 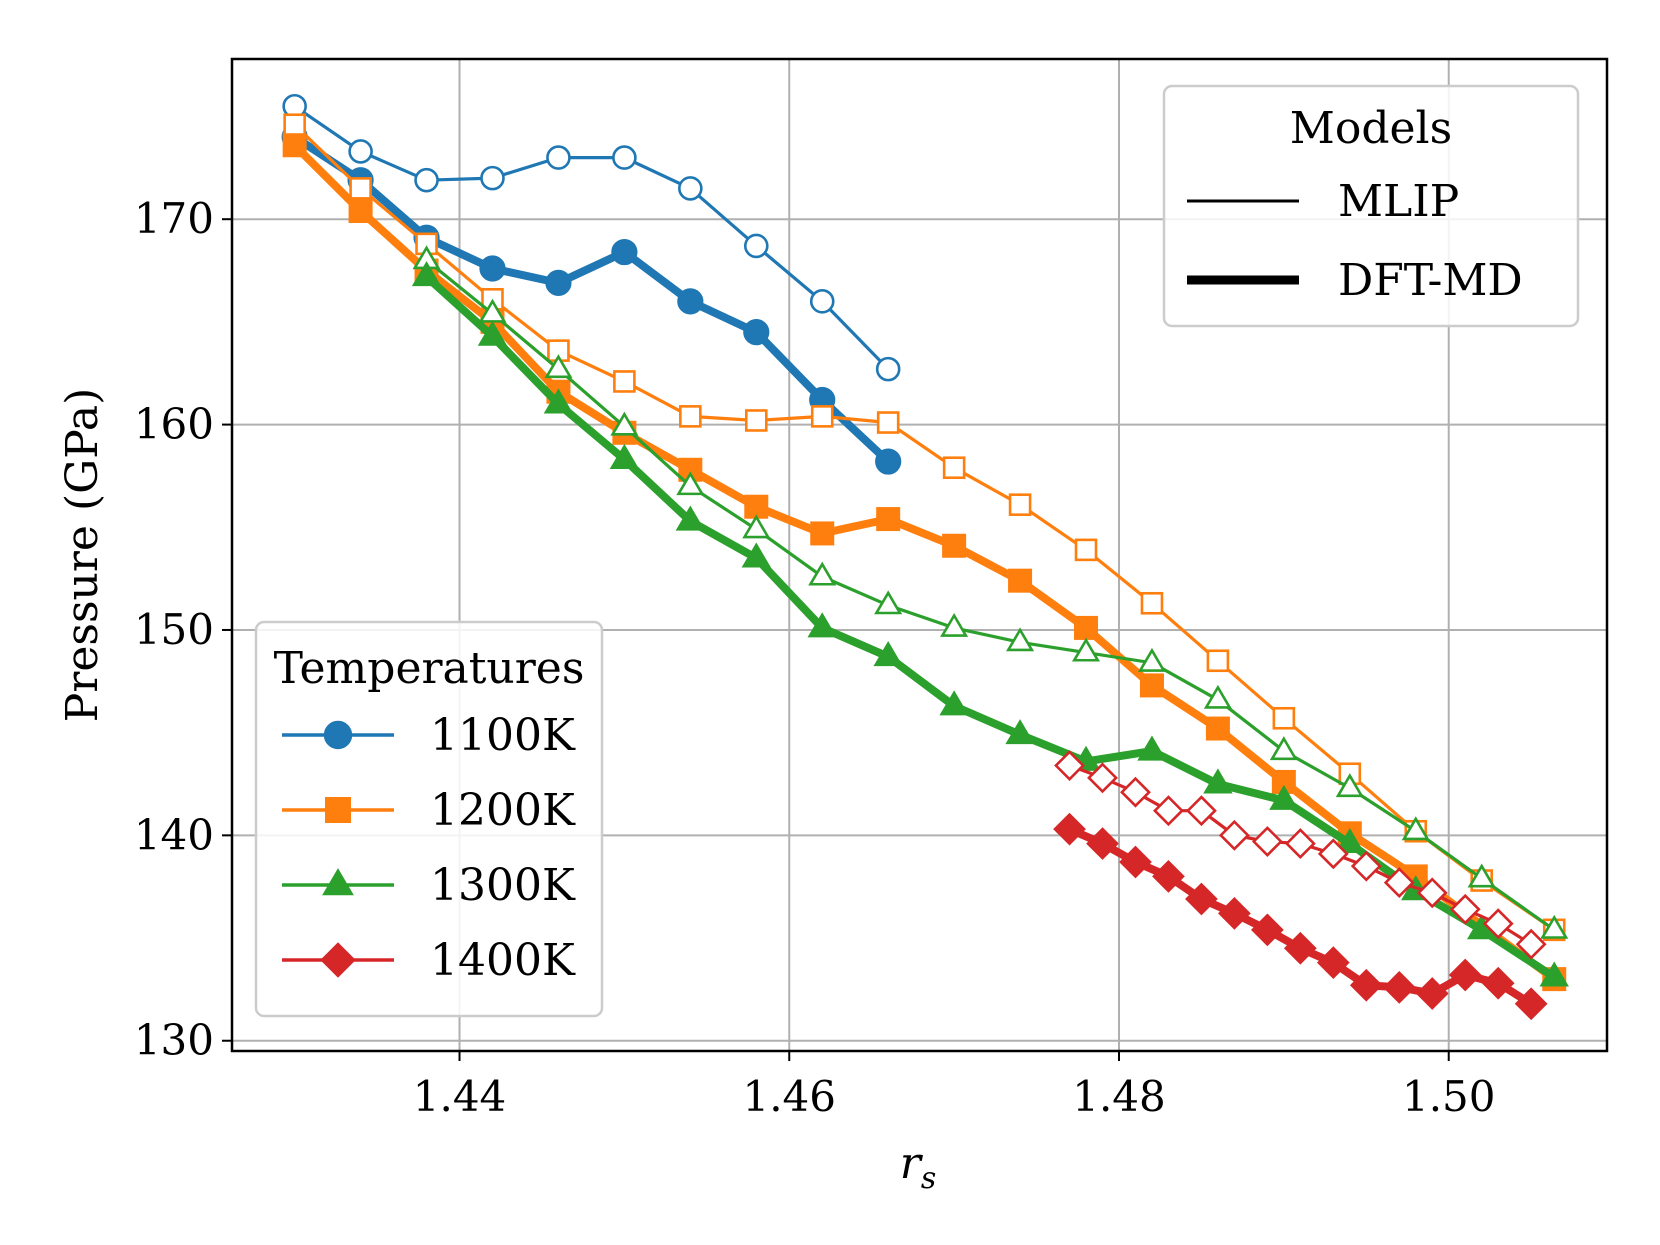 I want to click on series-1100K-MLIP, so click(x=591, y=237).